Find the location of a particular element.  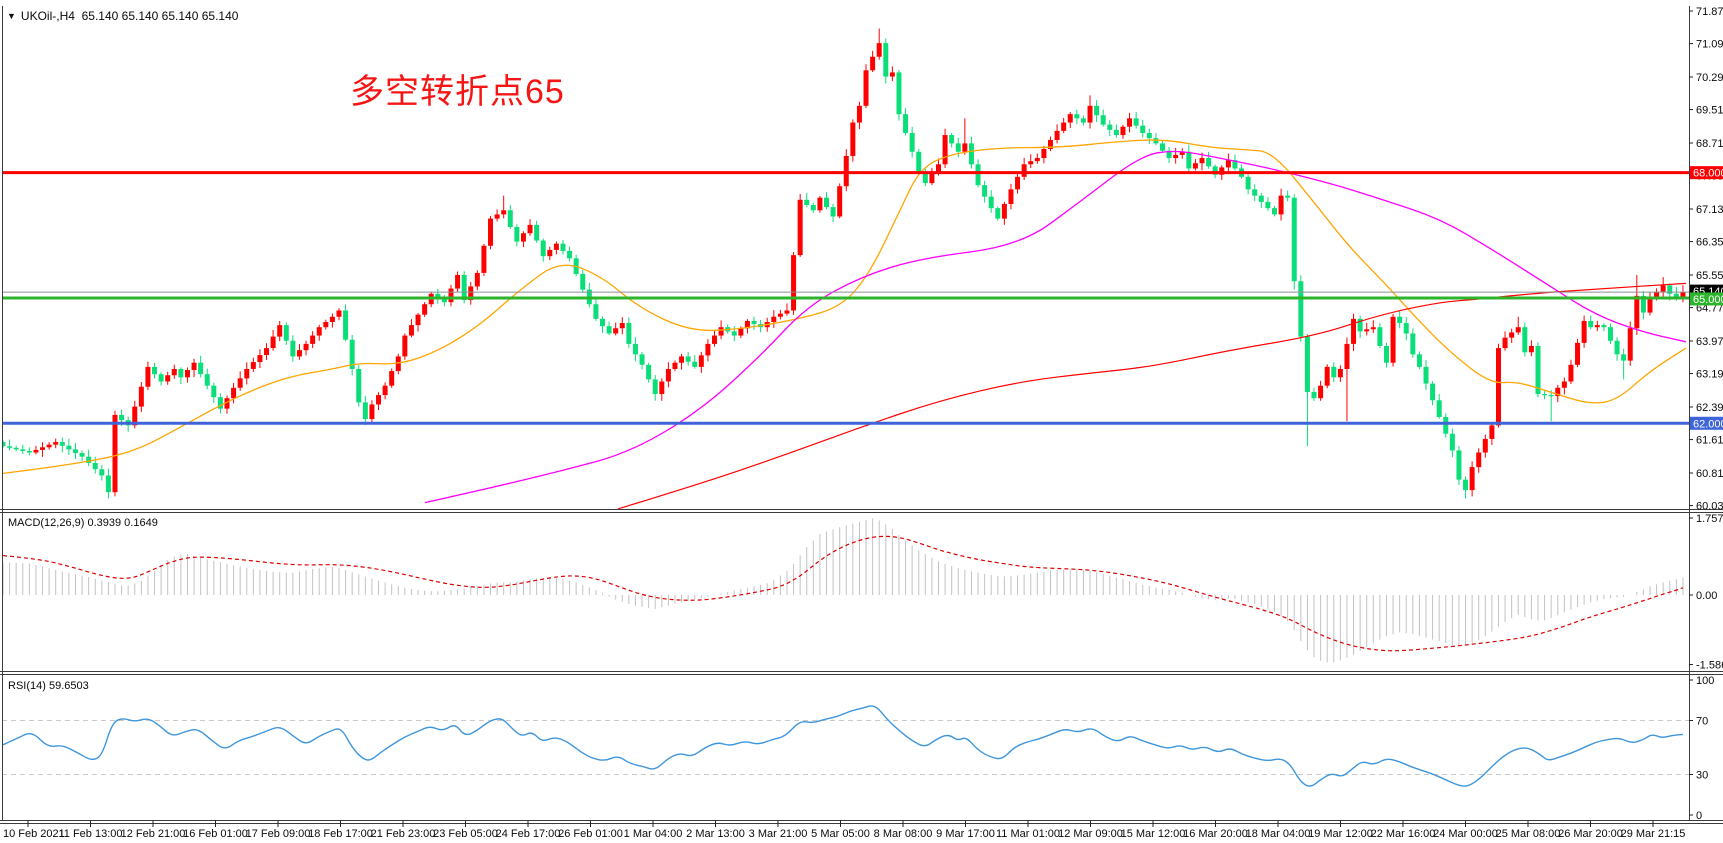

level-label-65-text: 65.000 is located at coordinates (1708, 300).